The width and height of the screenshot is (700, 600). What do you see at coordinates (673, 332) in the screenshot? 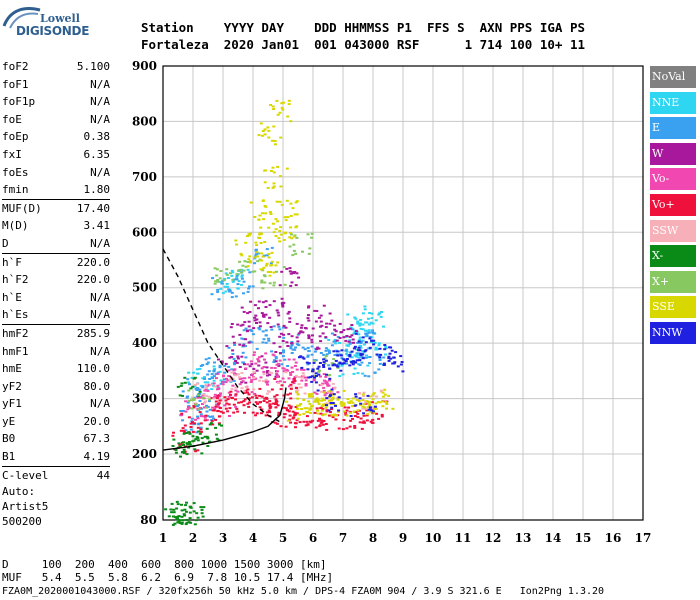
I see `legend-item-nnw: NNW` at bounding box center [673, 332].